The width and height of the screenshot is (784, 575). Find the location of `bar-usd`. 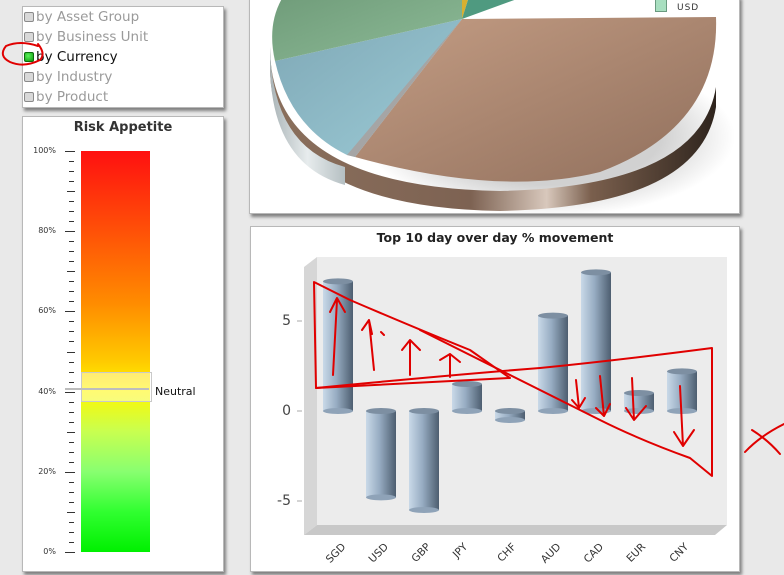

bar-usd is located at coordinates (381, 454).